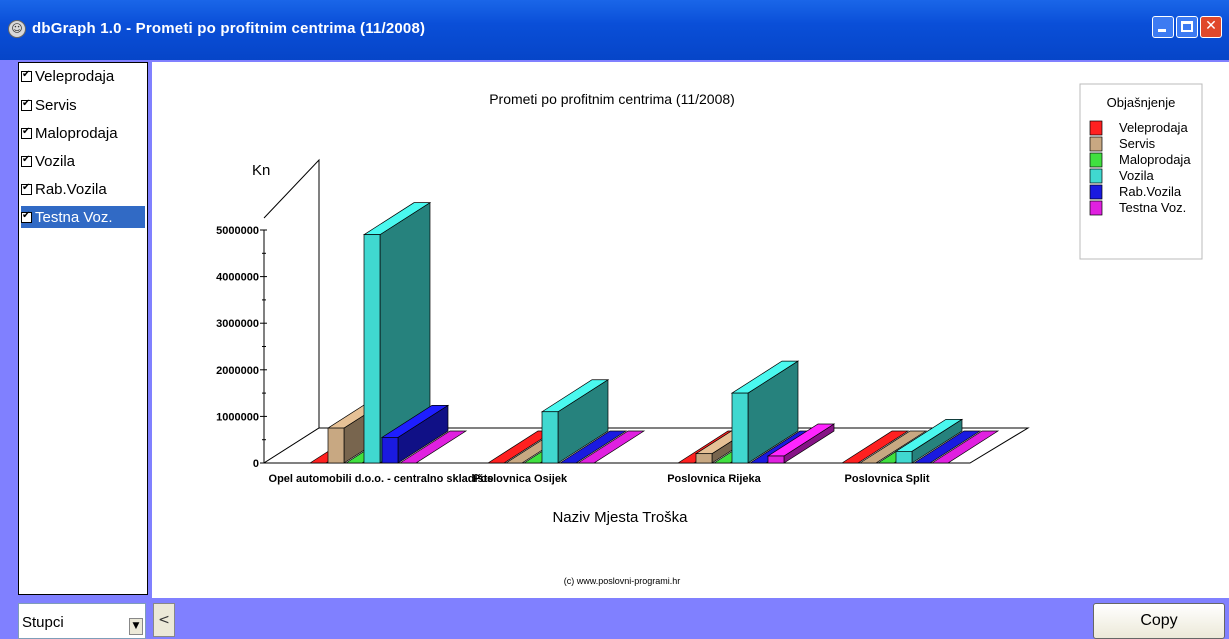 The image size is (1229, 639). Describe the element at coordinates (237, 278) in the screenshot. I see `y-tick-label: 4000000` at that location.